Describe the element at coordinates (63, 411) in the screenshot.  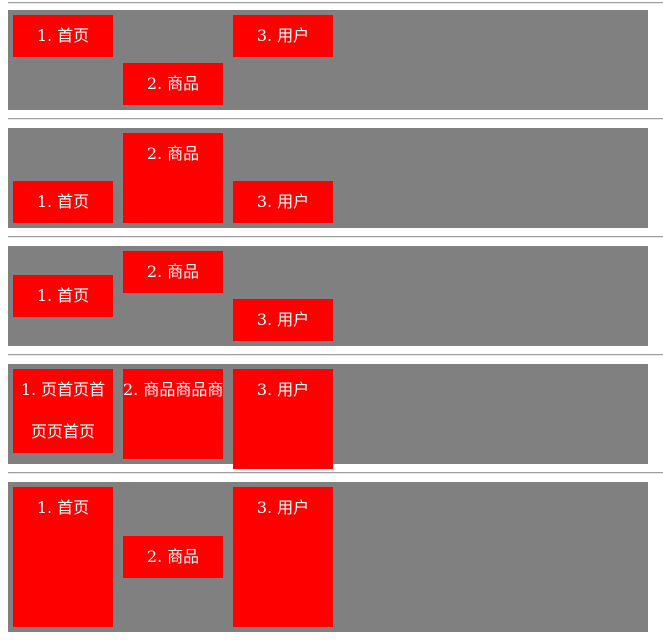
I see `nav-item-home: 1. 页首页首页页首页` at that location.